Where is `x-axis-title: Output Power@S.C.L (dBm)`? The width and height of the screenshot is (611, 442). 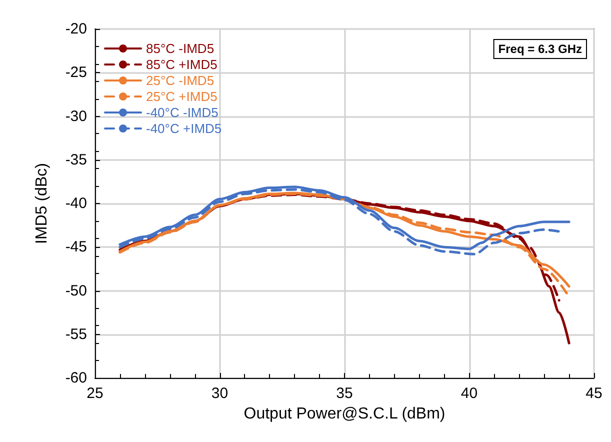 x-axis-title: Output Power@S.C.L (dBm) is located at coordinates (345, 414).